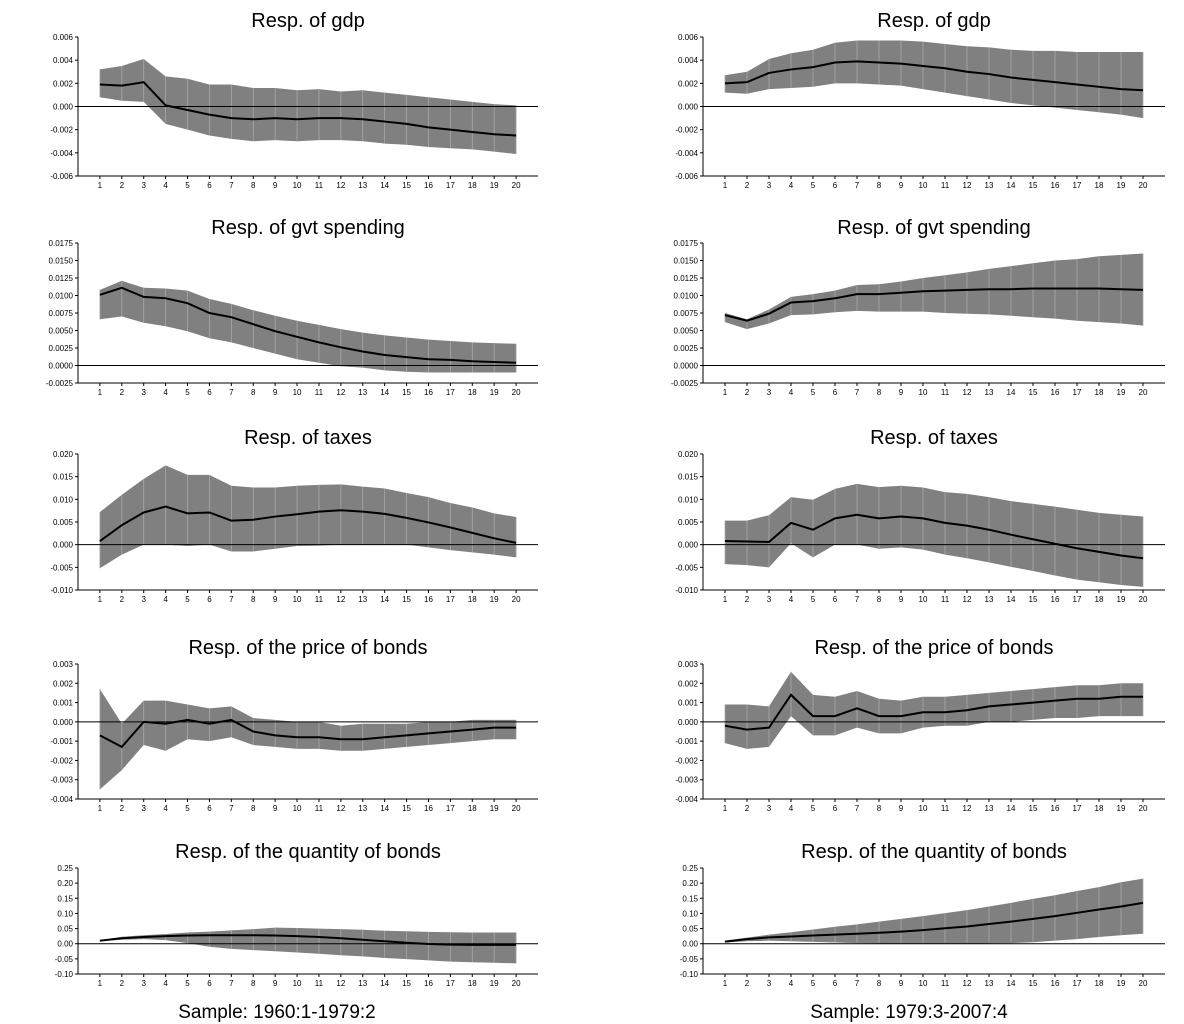  What do you see at coordinates (813, 392) in the screenshot?
I see `x-tick-label: 5` at bounding box center [813, 392].